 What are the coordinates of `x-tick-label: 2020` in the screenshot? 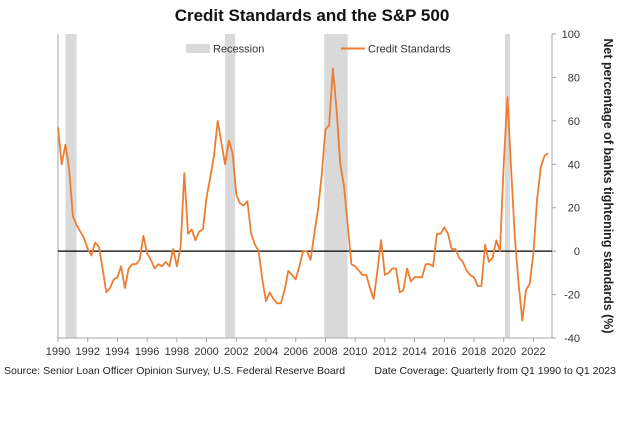 It's located at (503, 352).